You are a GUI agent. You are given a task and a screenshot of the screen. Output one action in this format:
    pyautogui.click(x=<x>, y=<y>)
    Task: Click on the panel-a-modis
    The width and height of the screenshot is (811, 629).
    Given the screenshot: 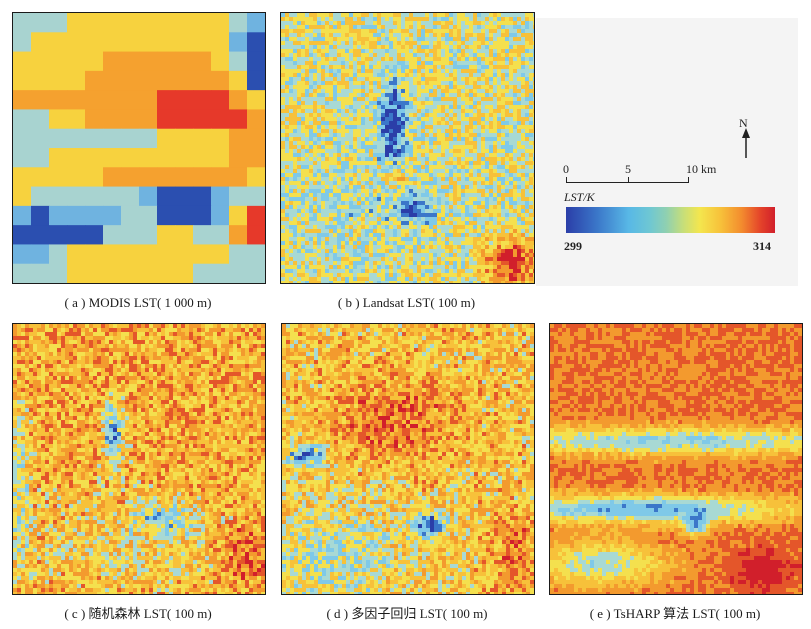 What is the action you would take?
    pyautogui.click(x=139, y=148)
    